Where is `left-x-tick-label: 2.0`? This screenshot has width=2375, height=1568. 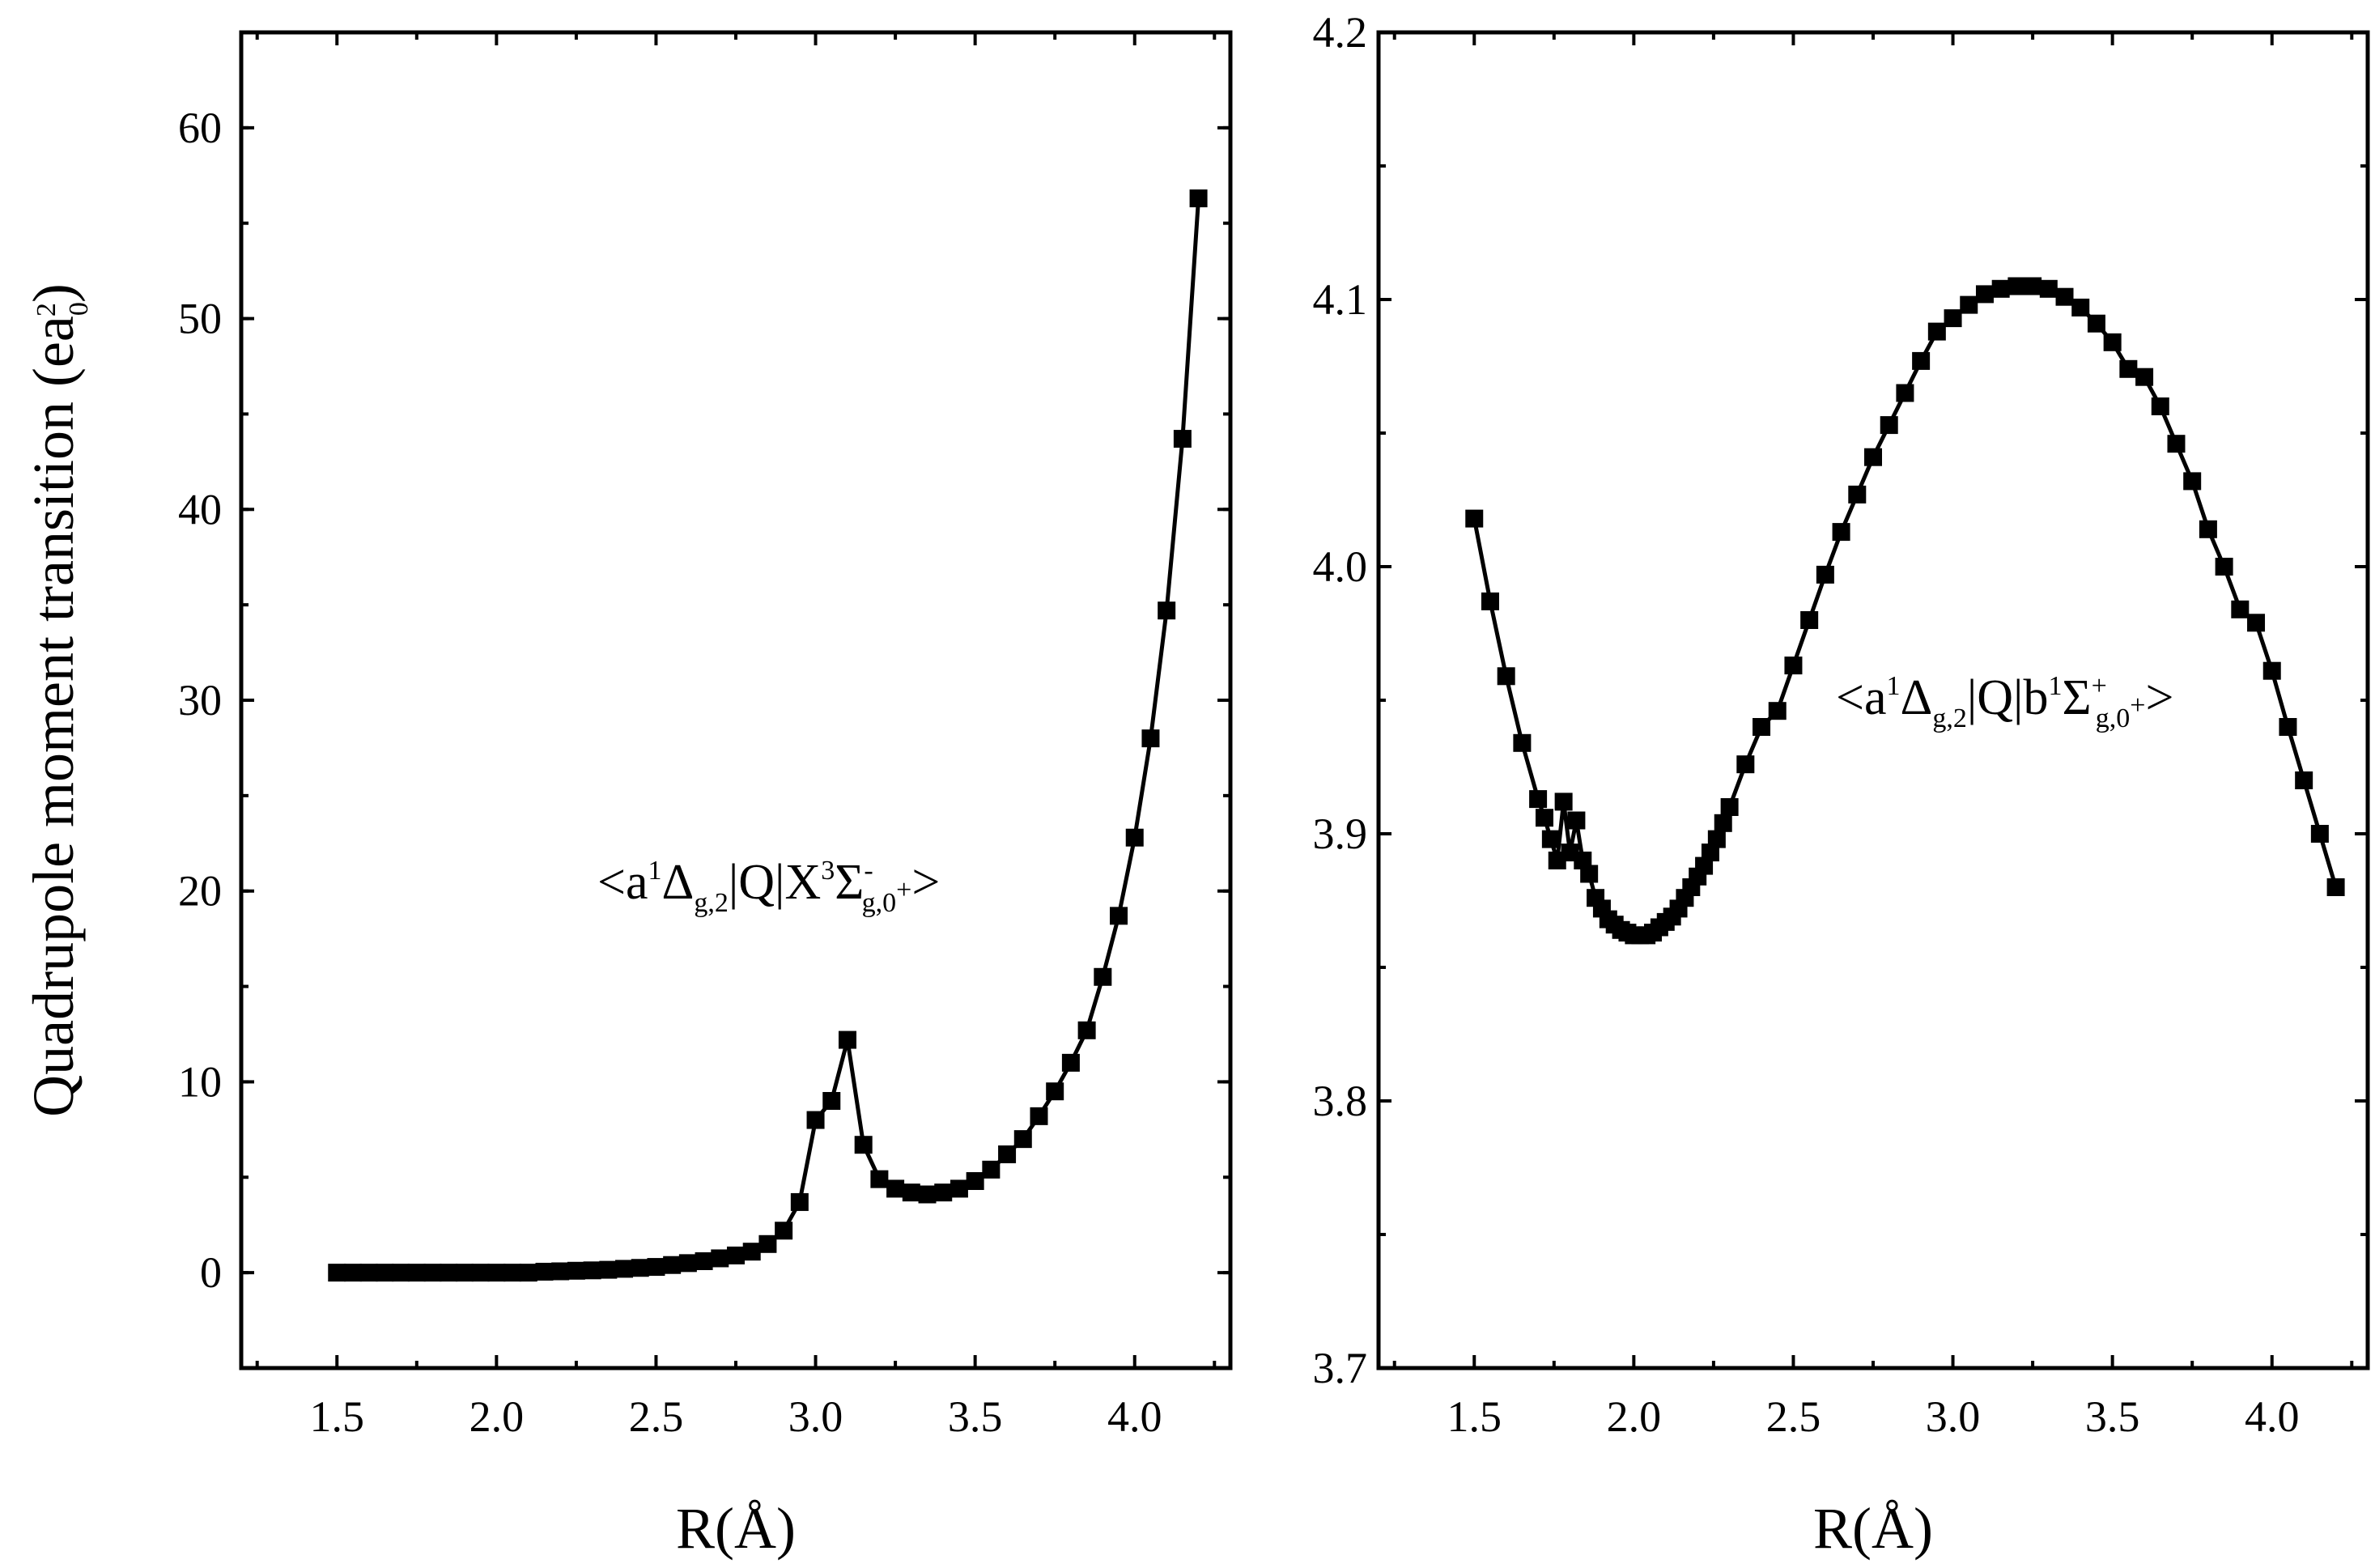
left-x-tick-label: 2.0 is located at coordinates (497, 1416).